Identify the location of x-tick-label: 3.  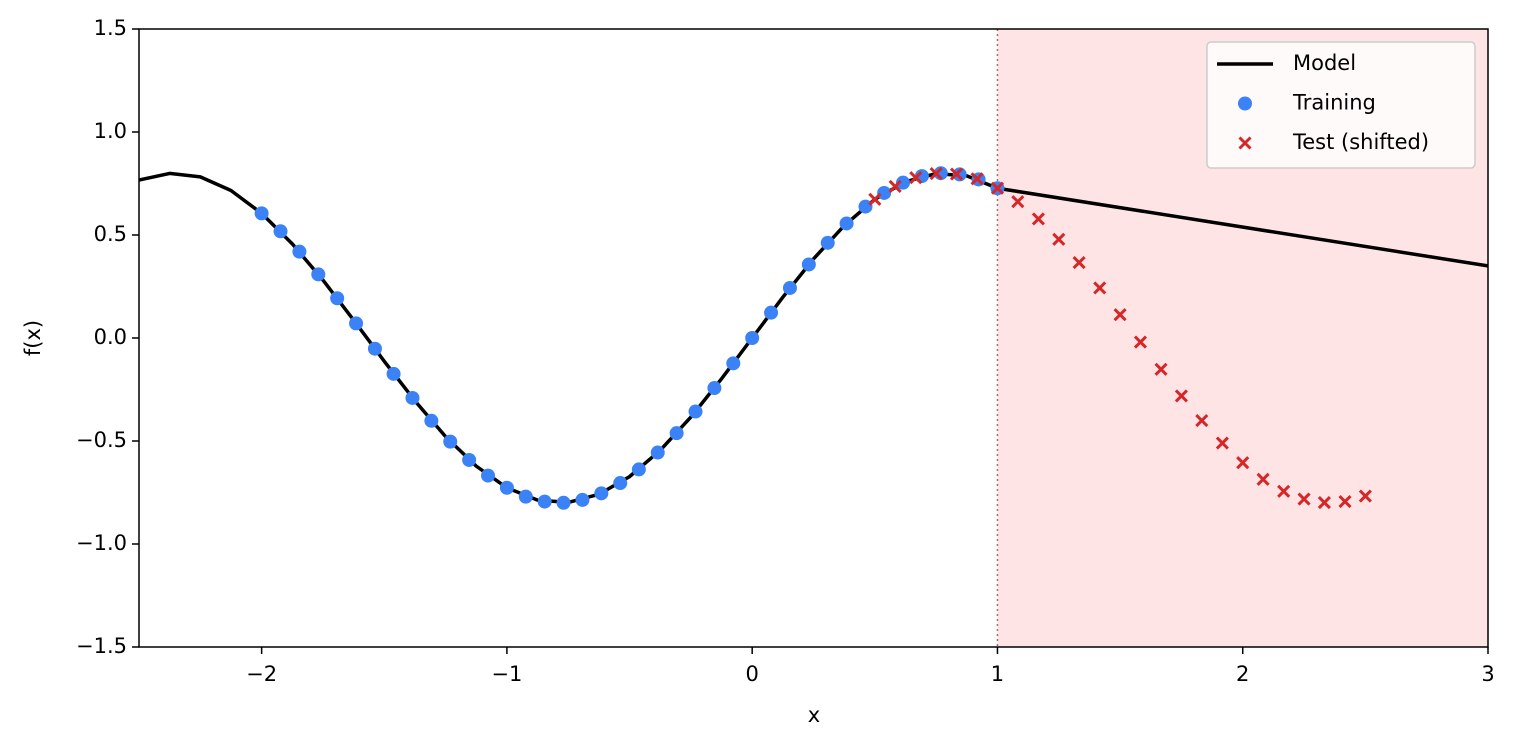
(1487, 674).